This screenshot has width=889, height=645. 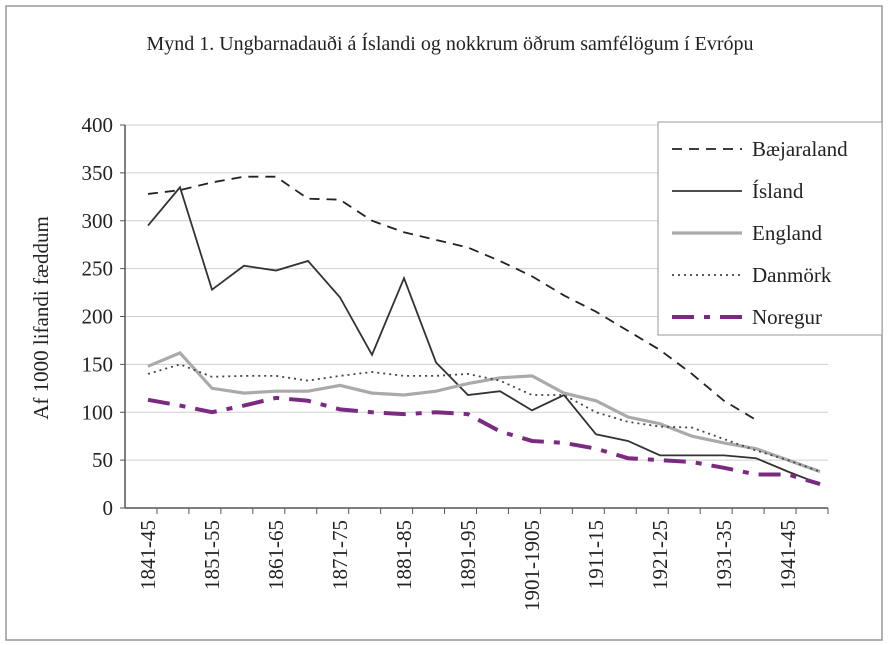 What do you see at coordinates (98, 173) in the screenshot?
I see `y-tick-label: 350` at bounding box center [98, 173].